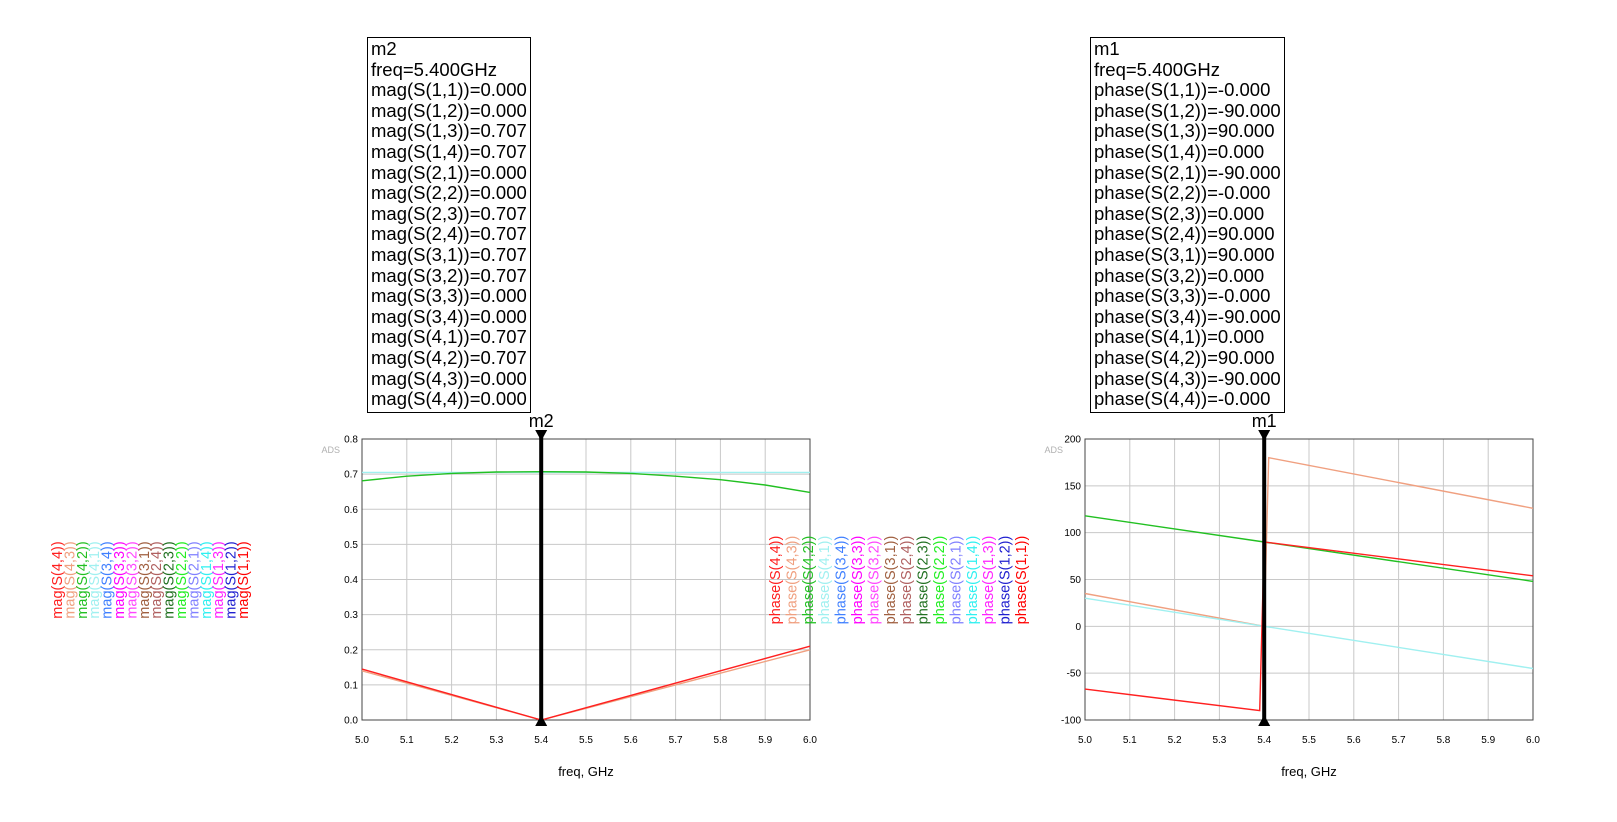  I want to click on legend-entry: phase(S(2,3)), so click(924, 580).